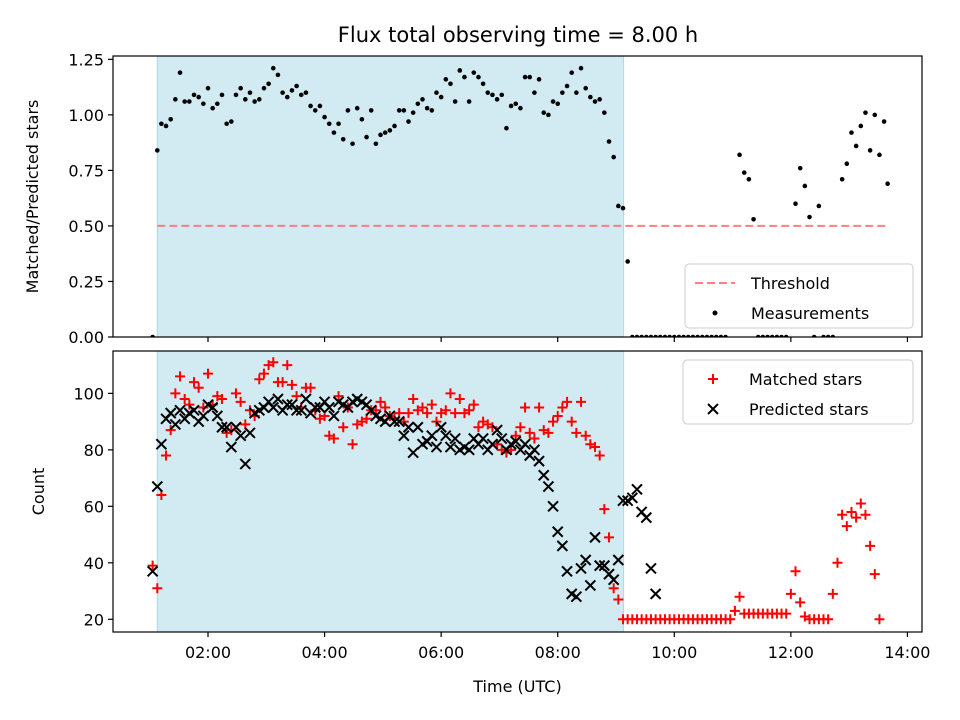  What do you see at coordinates (88, 393) in the screenshot?
I see `y-tick-label: 100` at bounding box center [88, 393].